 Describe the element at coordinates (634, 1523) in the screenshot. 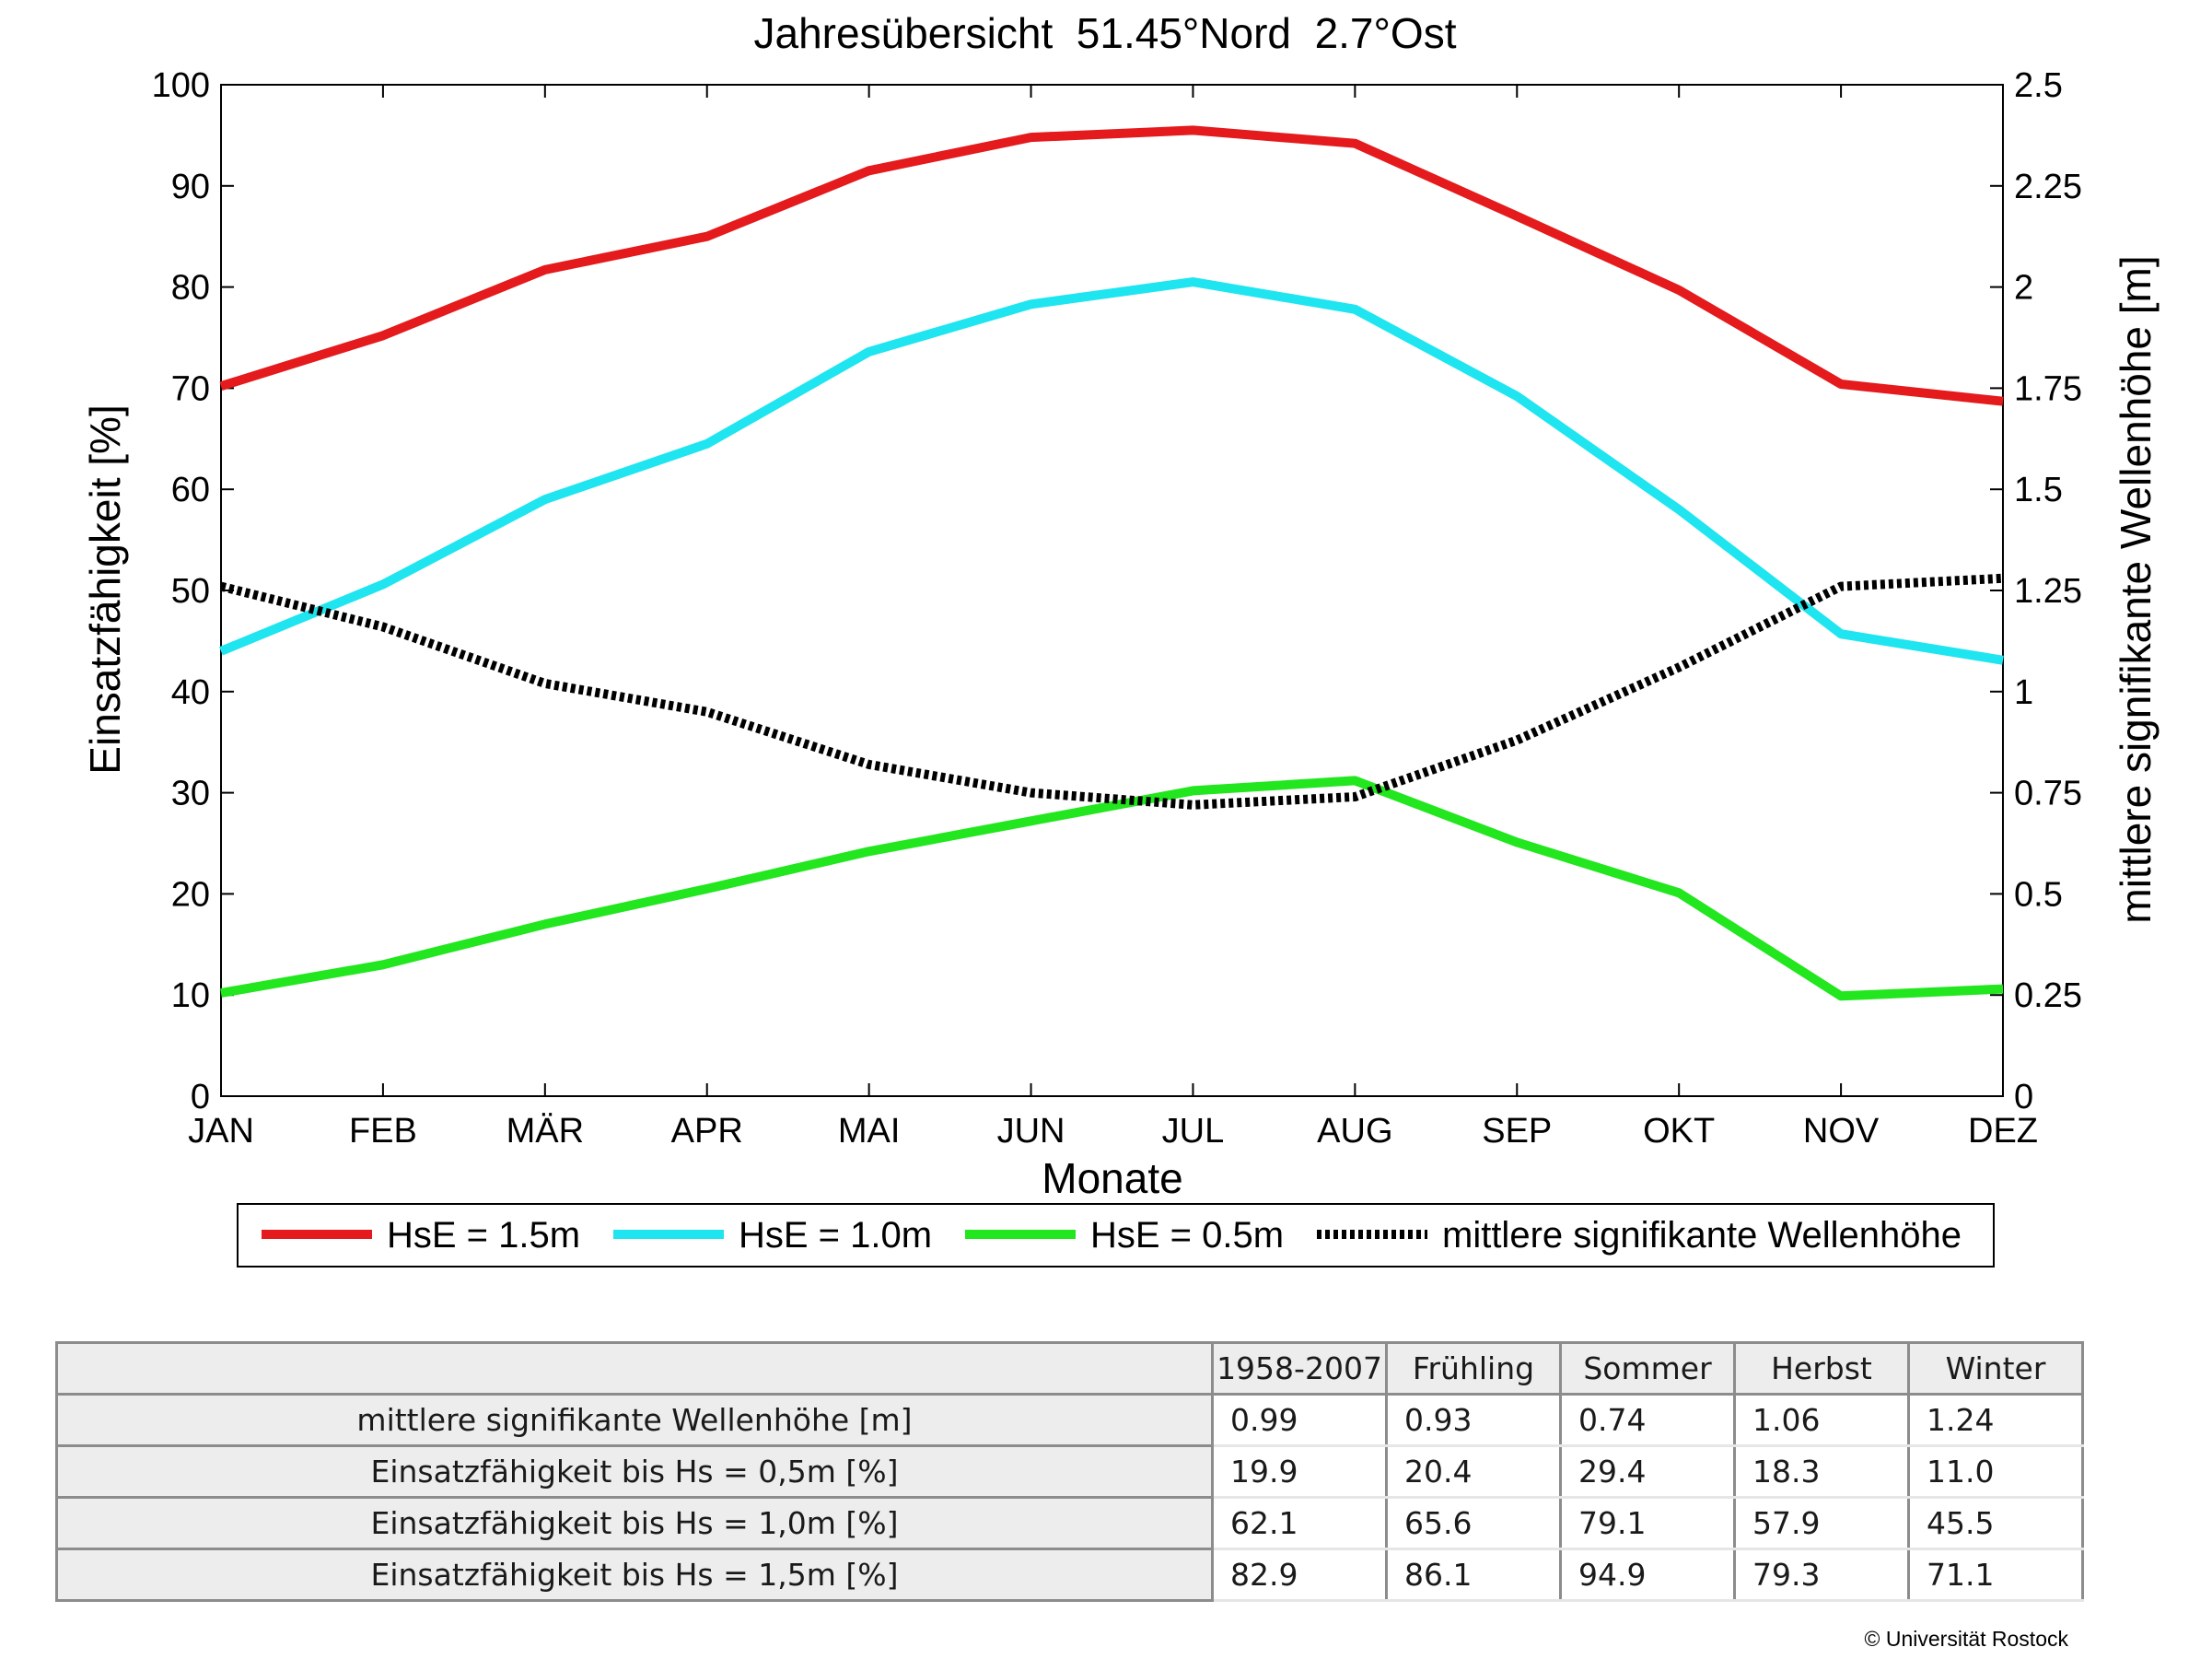

I see `table-row-label: Einsatzfähigkeit bis Hs = 1,0m [%]` at that location.